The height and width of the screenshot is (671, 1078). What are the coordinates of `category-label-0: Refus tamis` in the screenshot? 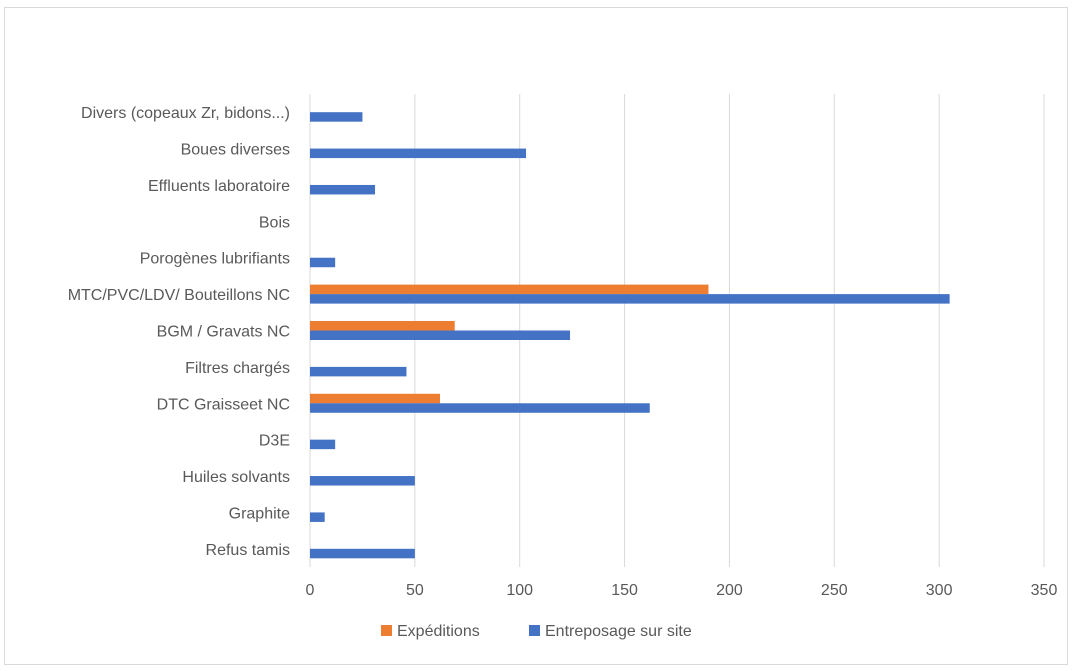 It's located at (248, 550).